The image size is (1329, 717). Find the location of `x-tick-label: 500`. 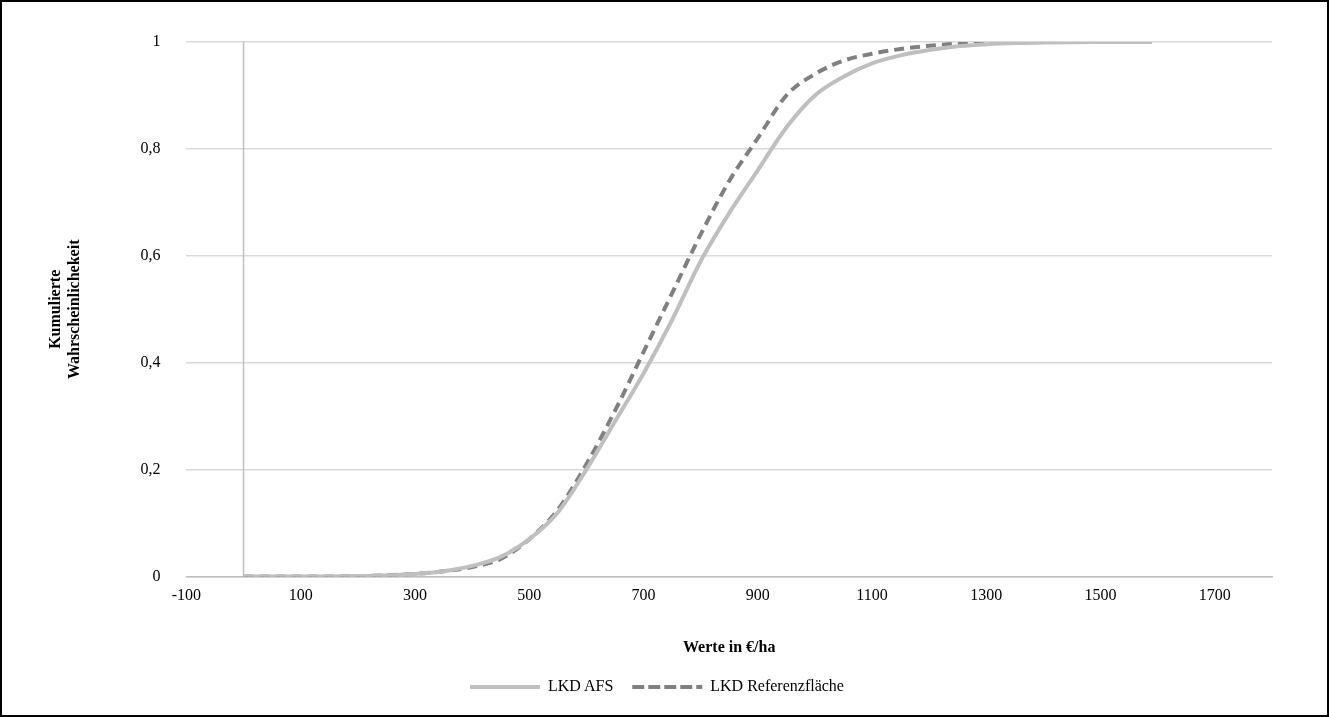

x-tick-label: 500 is located at coordinates (529, 595).